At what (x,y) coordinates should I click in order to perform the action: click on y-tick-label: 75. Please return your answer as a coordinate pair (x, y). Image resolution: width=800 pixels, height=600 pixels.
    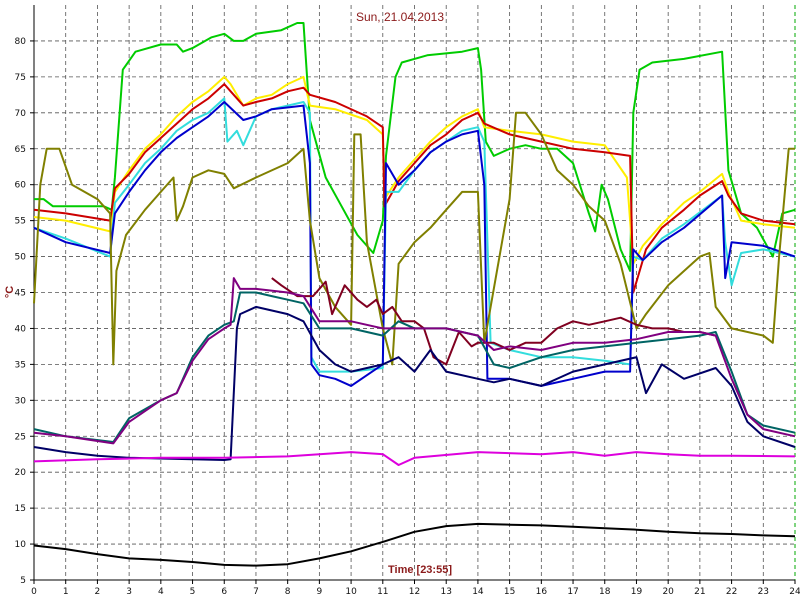
    Looking at the image, I should click on (20, 78).